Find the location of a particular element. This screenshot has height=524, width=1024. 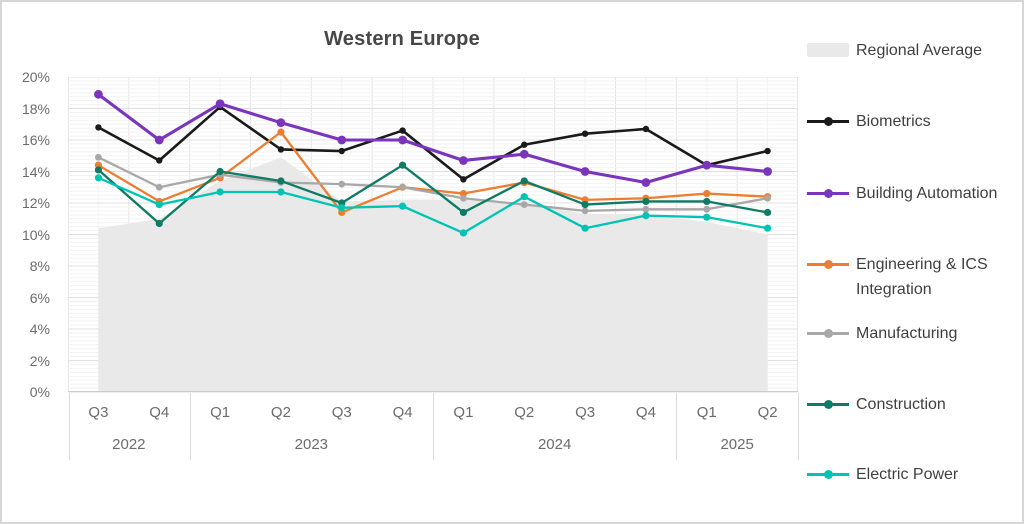

legend-item-electric-power: Electric Power is located at coordinates (906, 474).